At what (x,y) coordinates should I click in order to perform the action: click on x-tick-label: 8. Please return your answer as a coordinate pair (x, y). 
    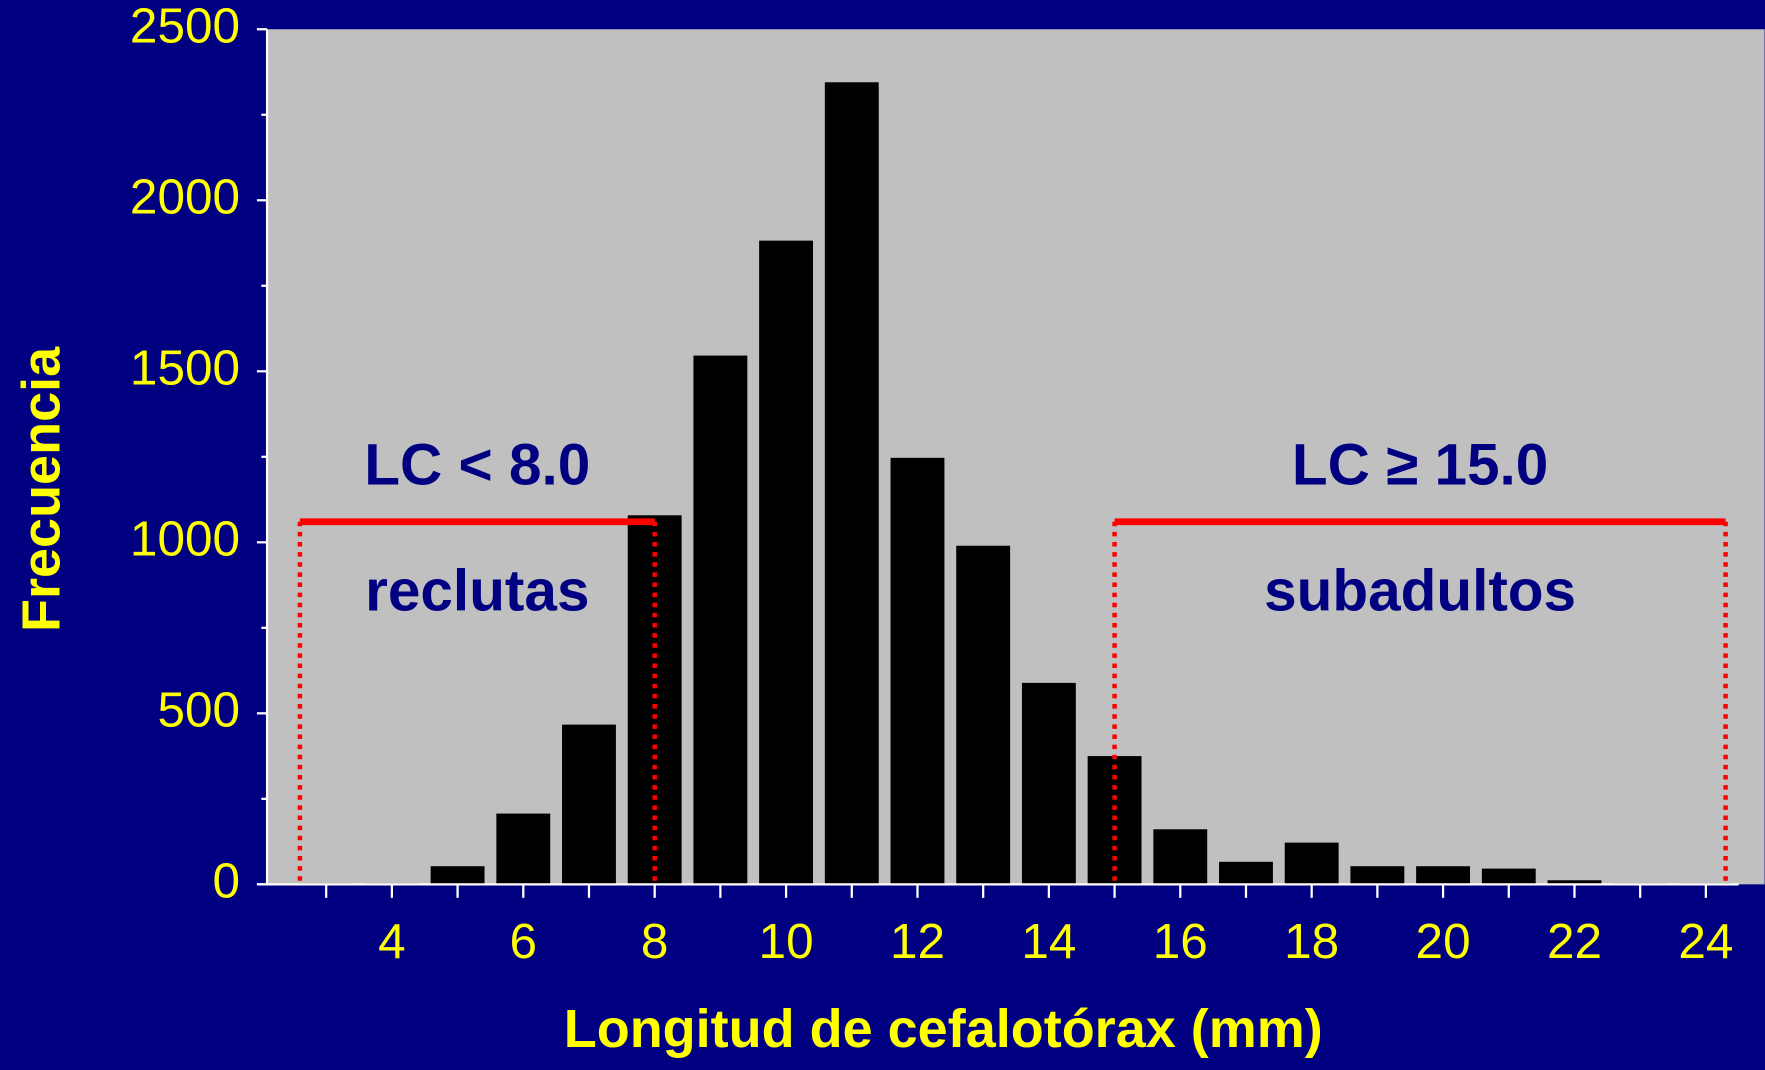
    Looking at the image, I should click on (655, 941).